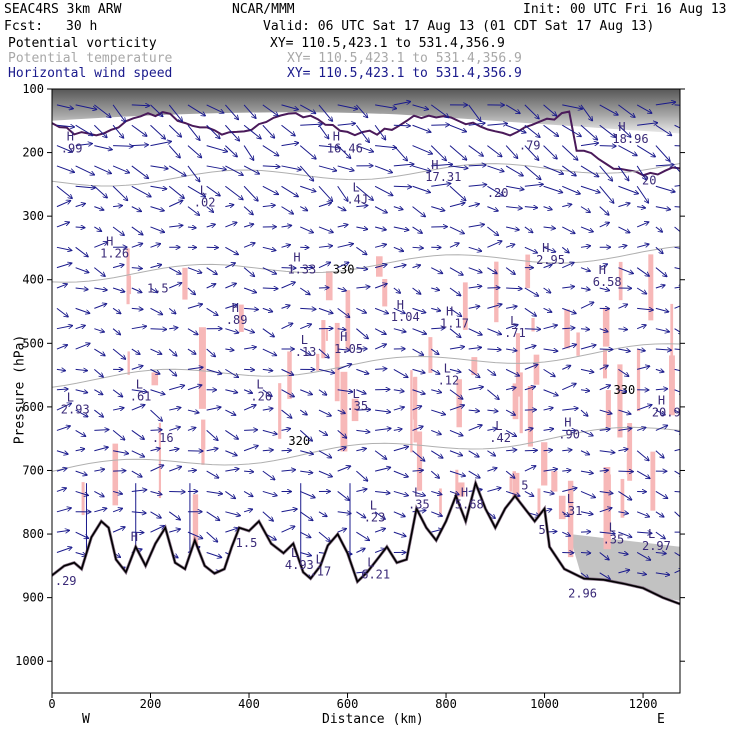 The width and height of the screenshot is (740, 740). I want to click on y-tick-label: 700, so click(33, 470).